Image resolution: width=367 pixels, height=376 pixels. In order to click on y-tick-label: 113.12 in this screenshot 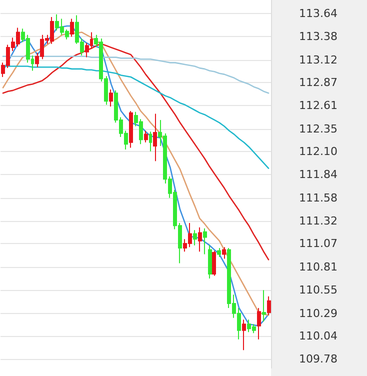, I will do `click(318, 59)`.